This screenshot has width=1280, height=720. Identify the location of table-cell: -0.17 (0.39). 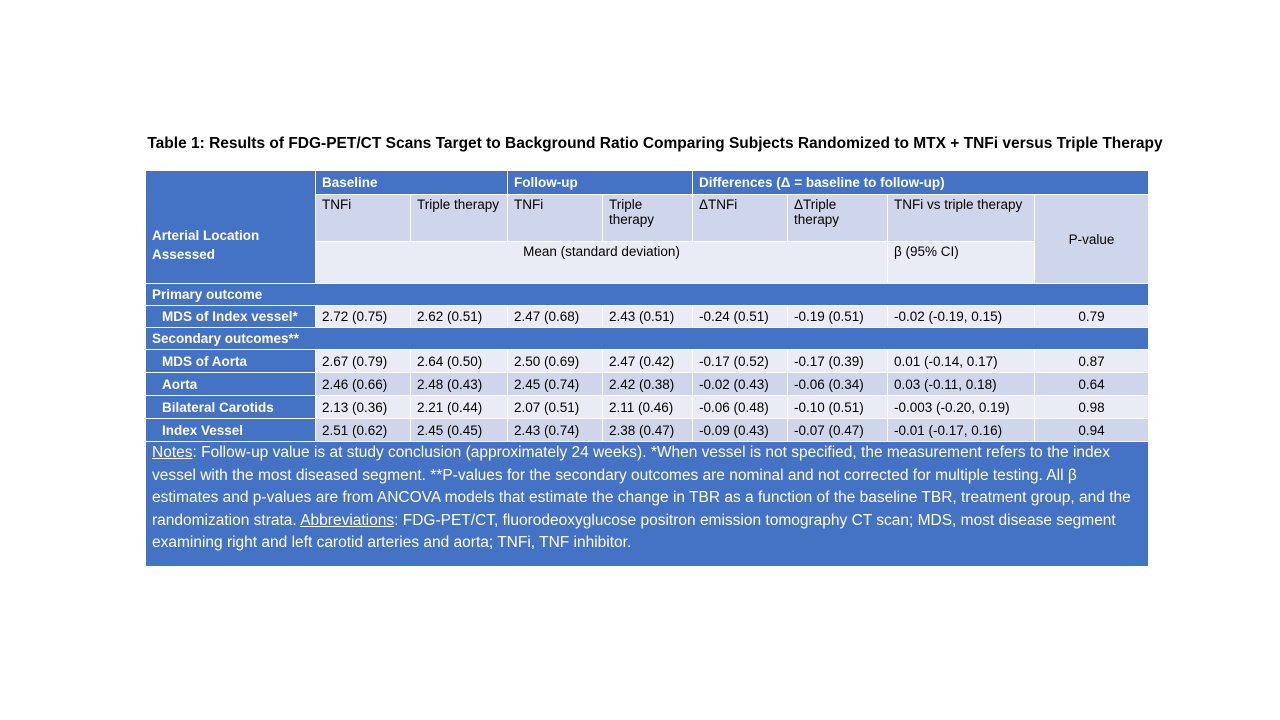
(838, 361).